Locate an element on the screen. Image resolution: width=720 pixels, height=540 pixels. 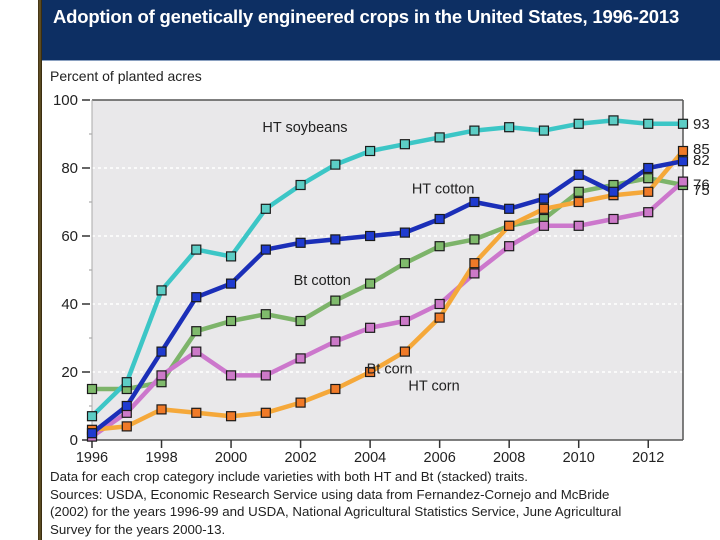
note-line: Survey for the years 2000-13. is located at coordinates (138, 529).